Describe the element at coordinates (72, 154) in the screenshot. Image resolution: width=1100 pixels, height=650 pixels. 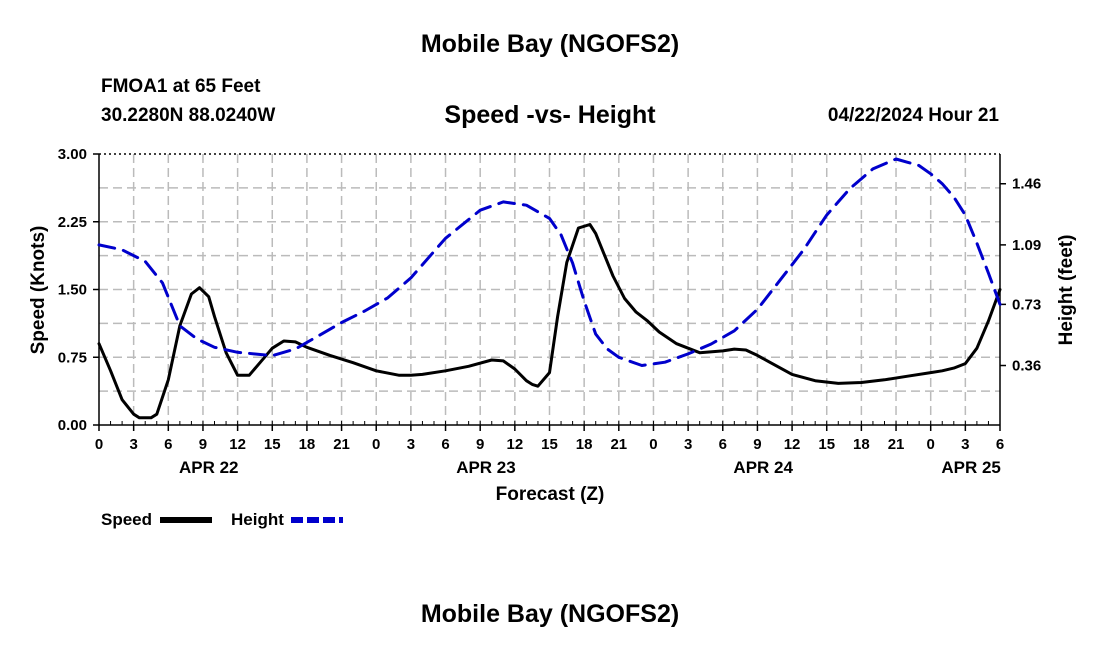
I see `y-tick-label: 3.00` at that location.